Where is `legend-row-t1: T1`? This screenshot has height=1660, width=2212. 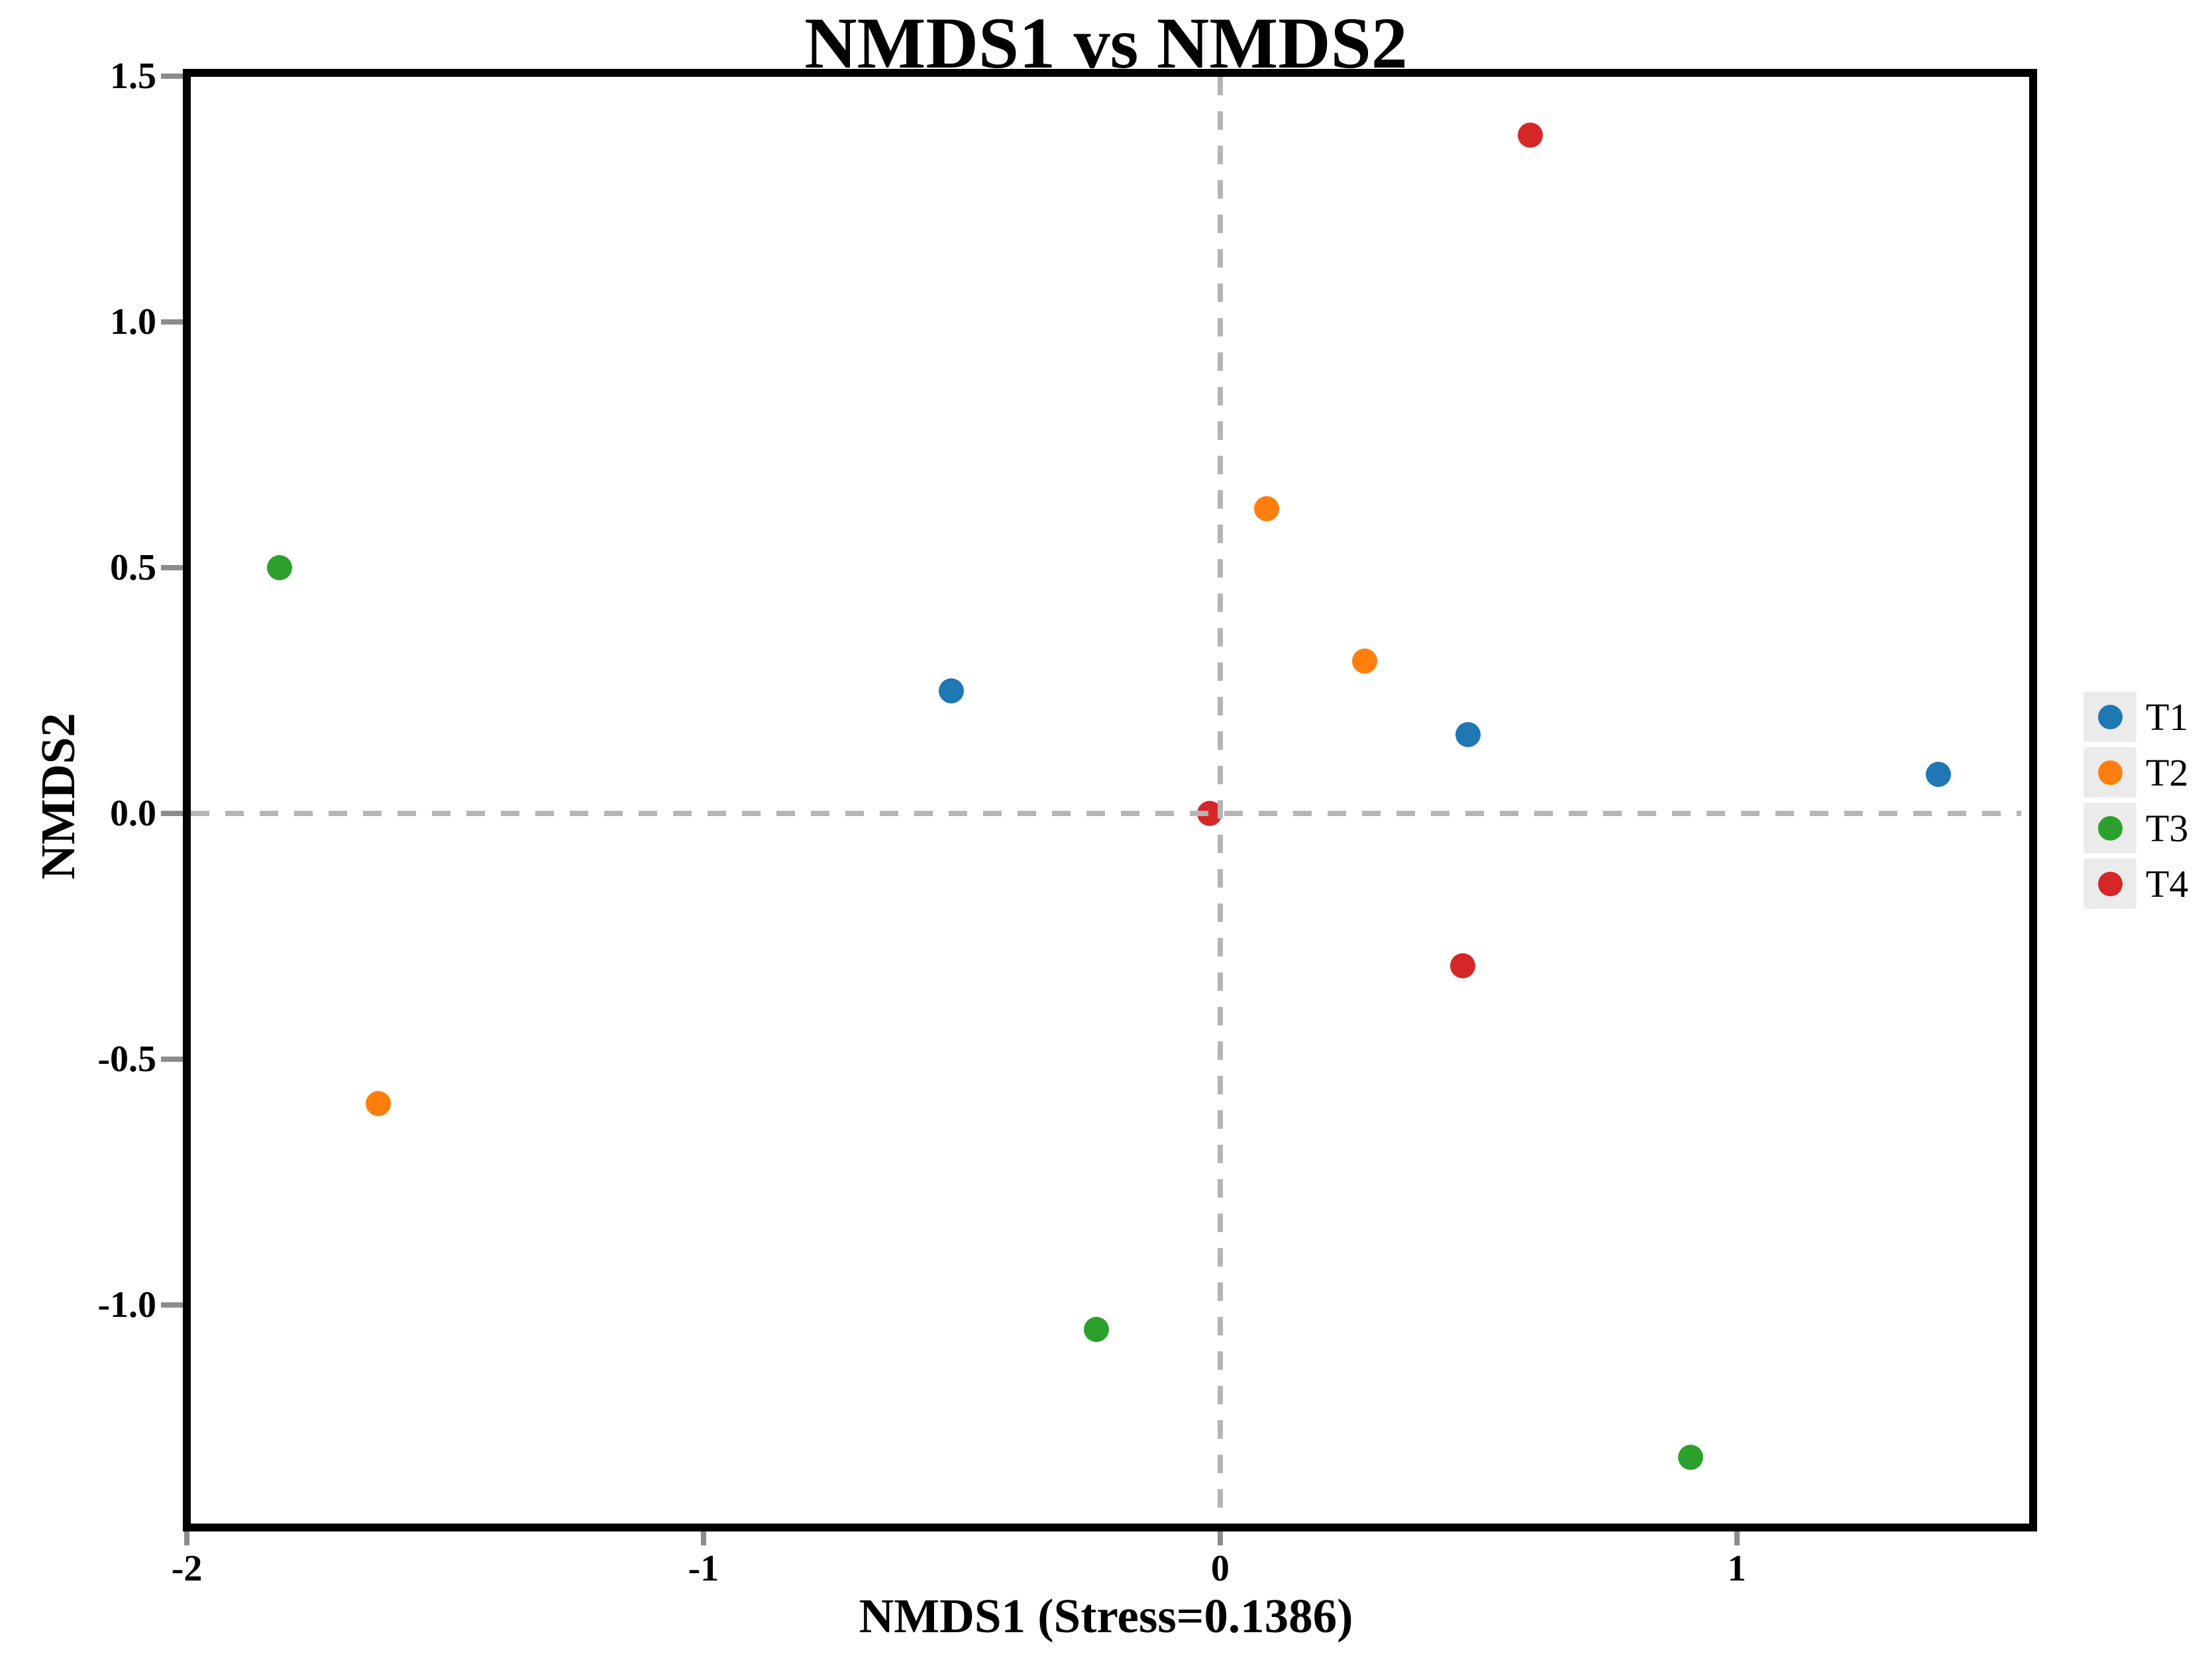
legend-row-t1: T1 is located at coordinates (2135, 717).